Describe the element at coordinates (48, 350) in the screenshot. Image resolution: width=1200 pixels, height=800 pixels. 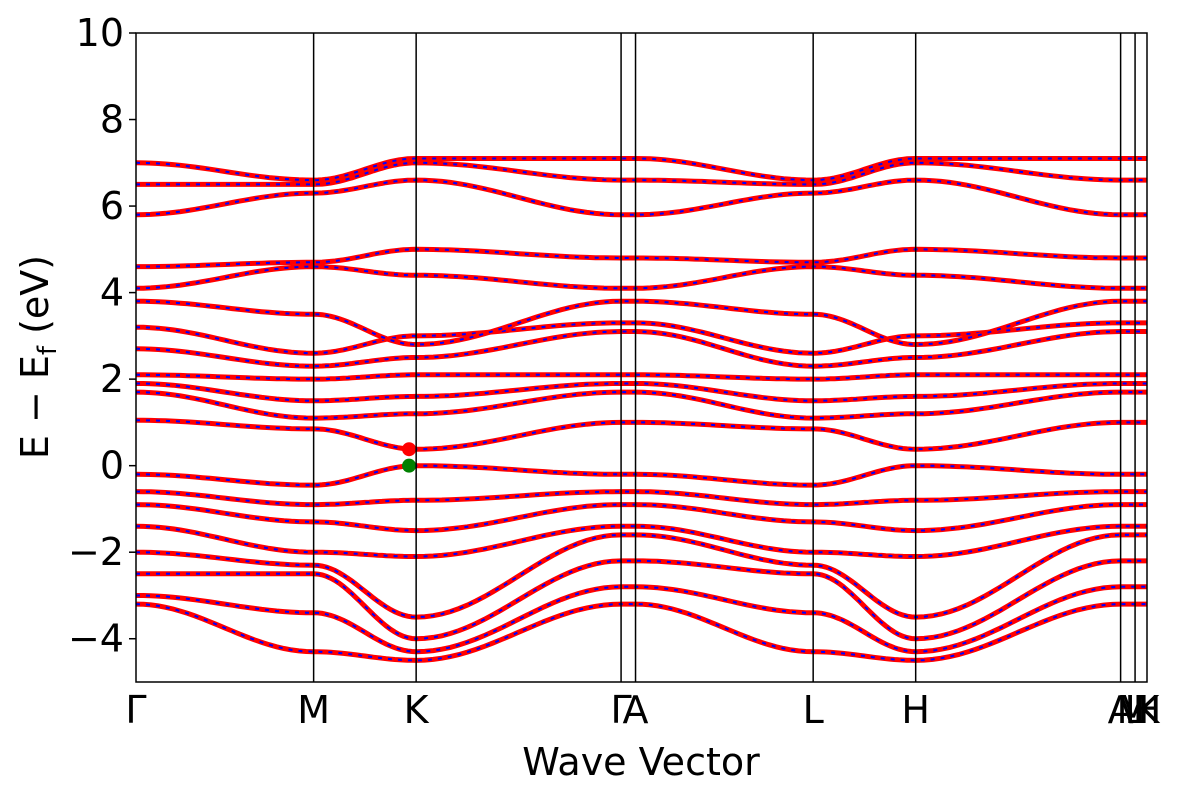
I see `y-axis-title-subscript: f` at that location.